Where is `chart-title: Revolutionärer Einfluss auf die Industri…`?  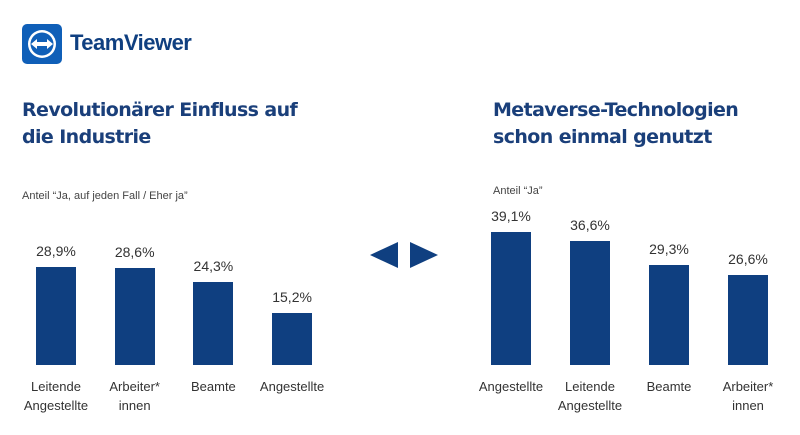 chart-title: Revolutionärer Einfluss auf die Industri… is located at coordinates (160, 123).